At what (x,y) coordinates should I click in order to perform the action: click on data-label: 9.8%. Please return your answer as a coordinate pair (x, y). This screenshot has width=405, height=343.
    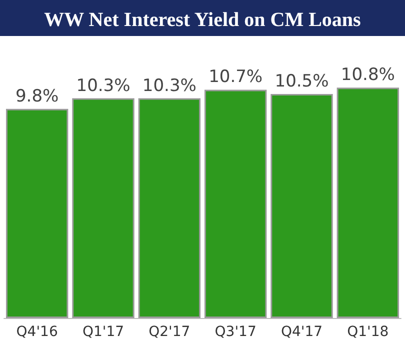
    Looking at the image, I should click on (37, 96).